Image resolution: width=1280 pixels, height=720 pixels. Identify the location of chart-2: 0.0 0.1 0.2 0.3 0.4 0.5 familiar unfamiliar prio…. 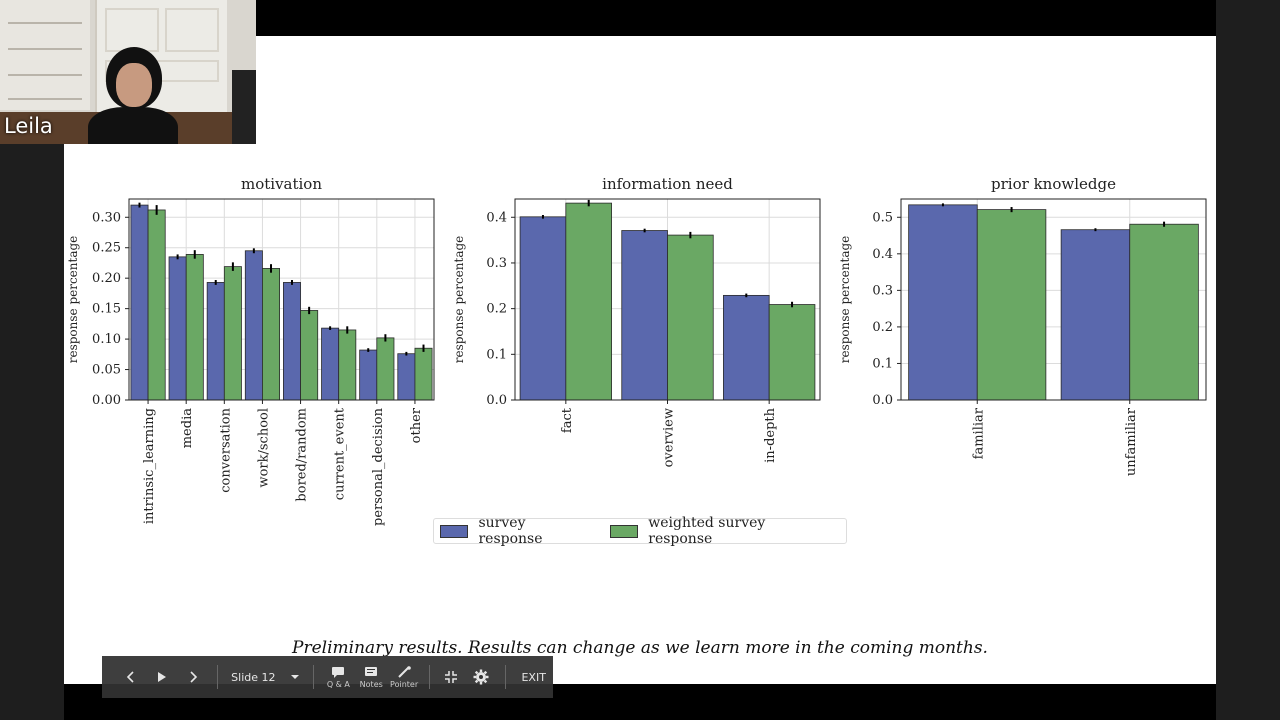
(1022, 325).